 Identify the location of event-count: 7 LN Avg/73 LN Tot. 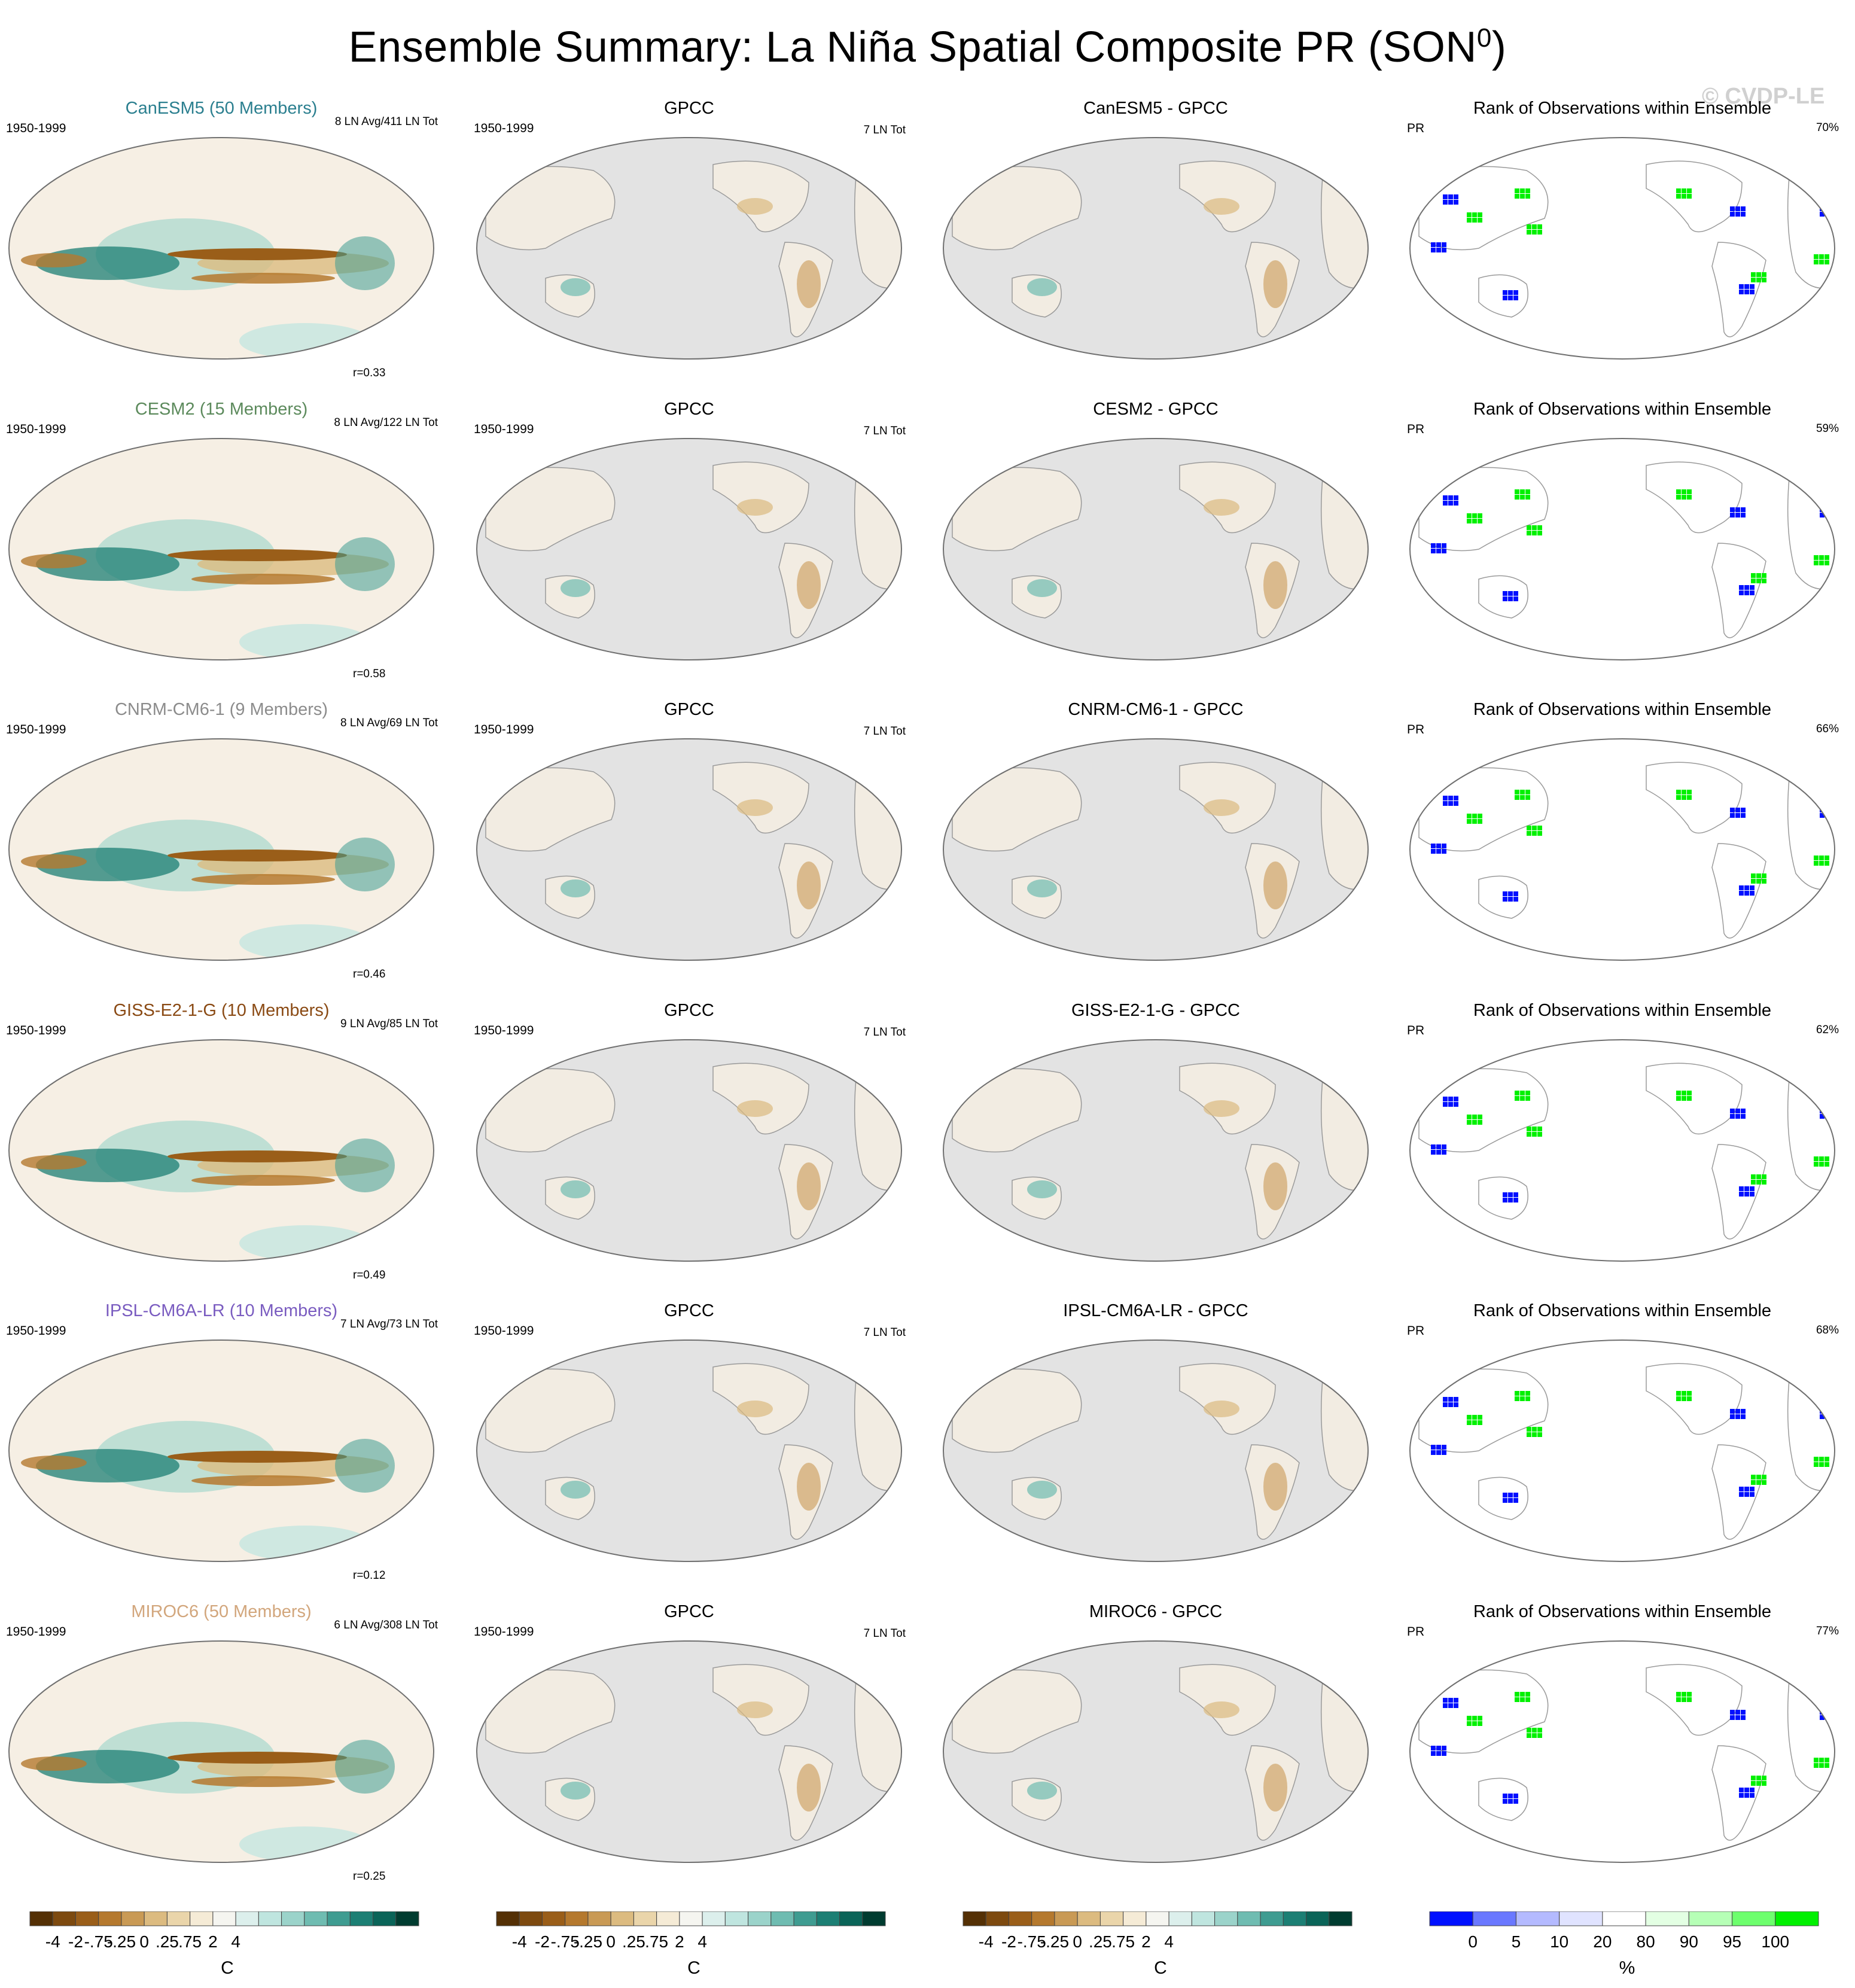
(389, 1324).